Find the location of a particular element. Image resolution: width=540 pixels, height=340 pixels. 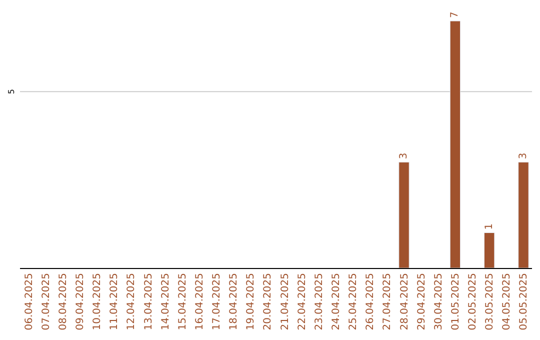

data-label: 7 is located at coordinates (455, 15).